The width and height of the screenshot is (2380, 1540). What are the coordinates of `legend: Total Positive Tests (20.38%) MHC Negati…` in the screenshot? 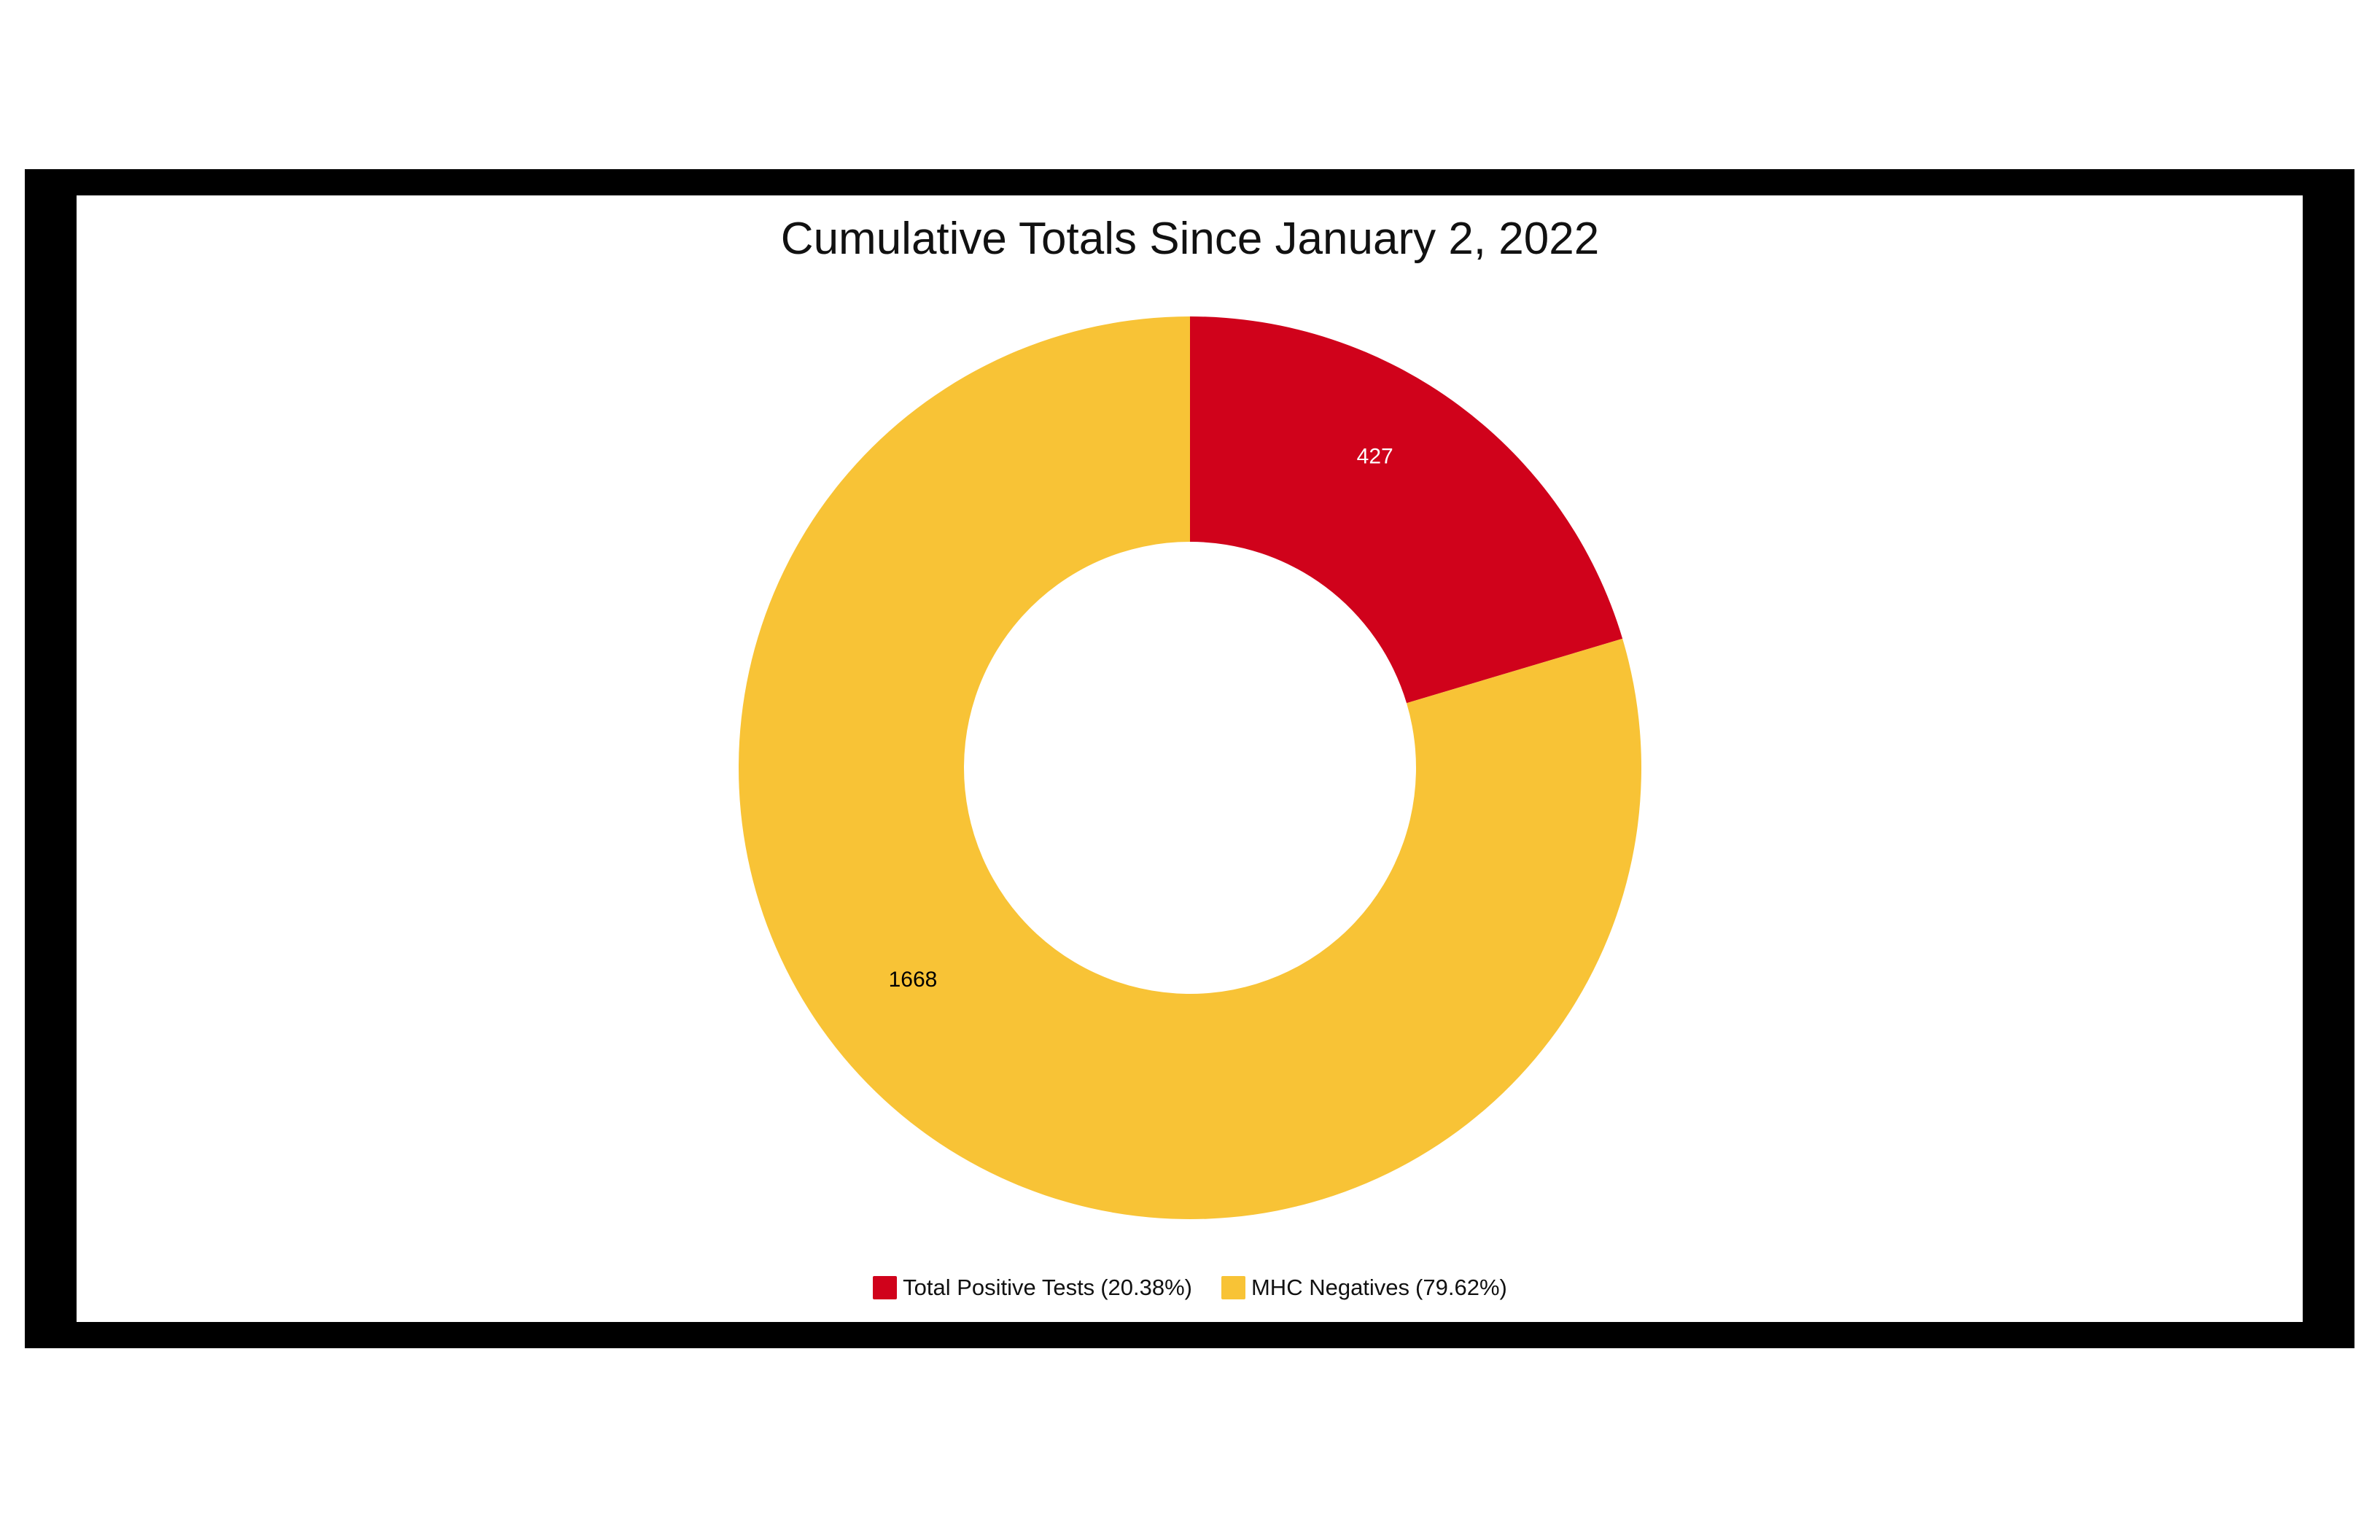 It's located at (1190, 1288).